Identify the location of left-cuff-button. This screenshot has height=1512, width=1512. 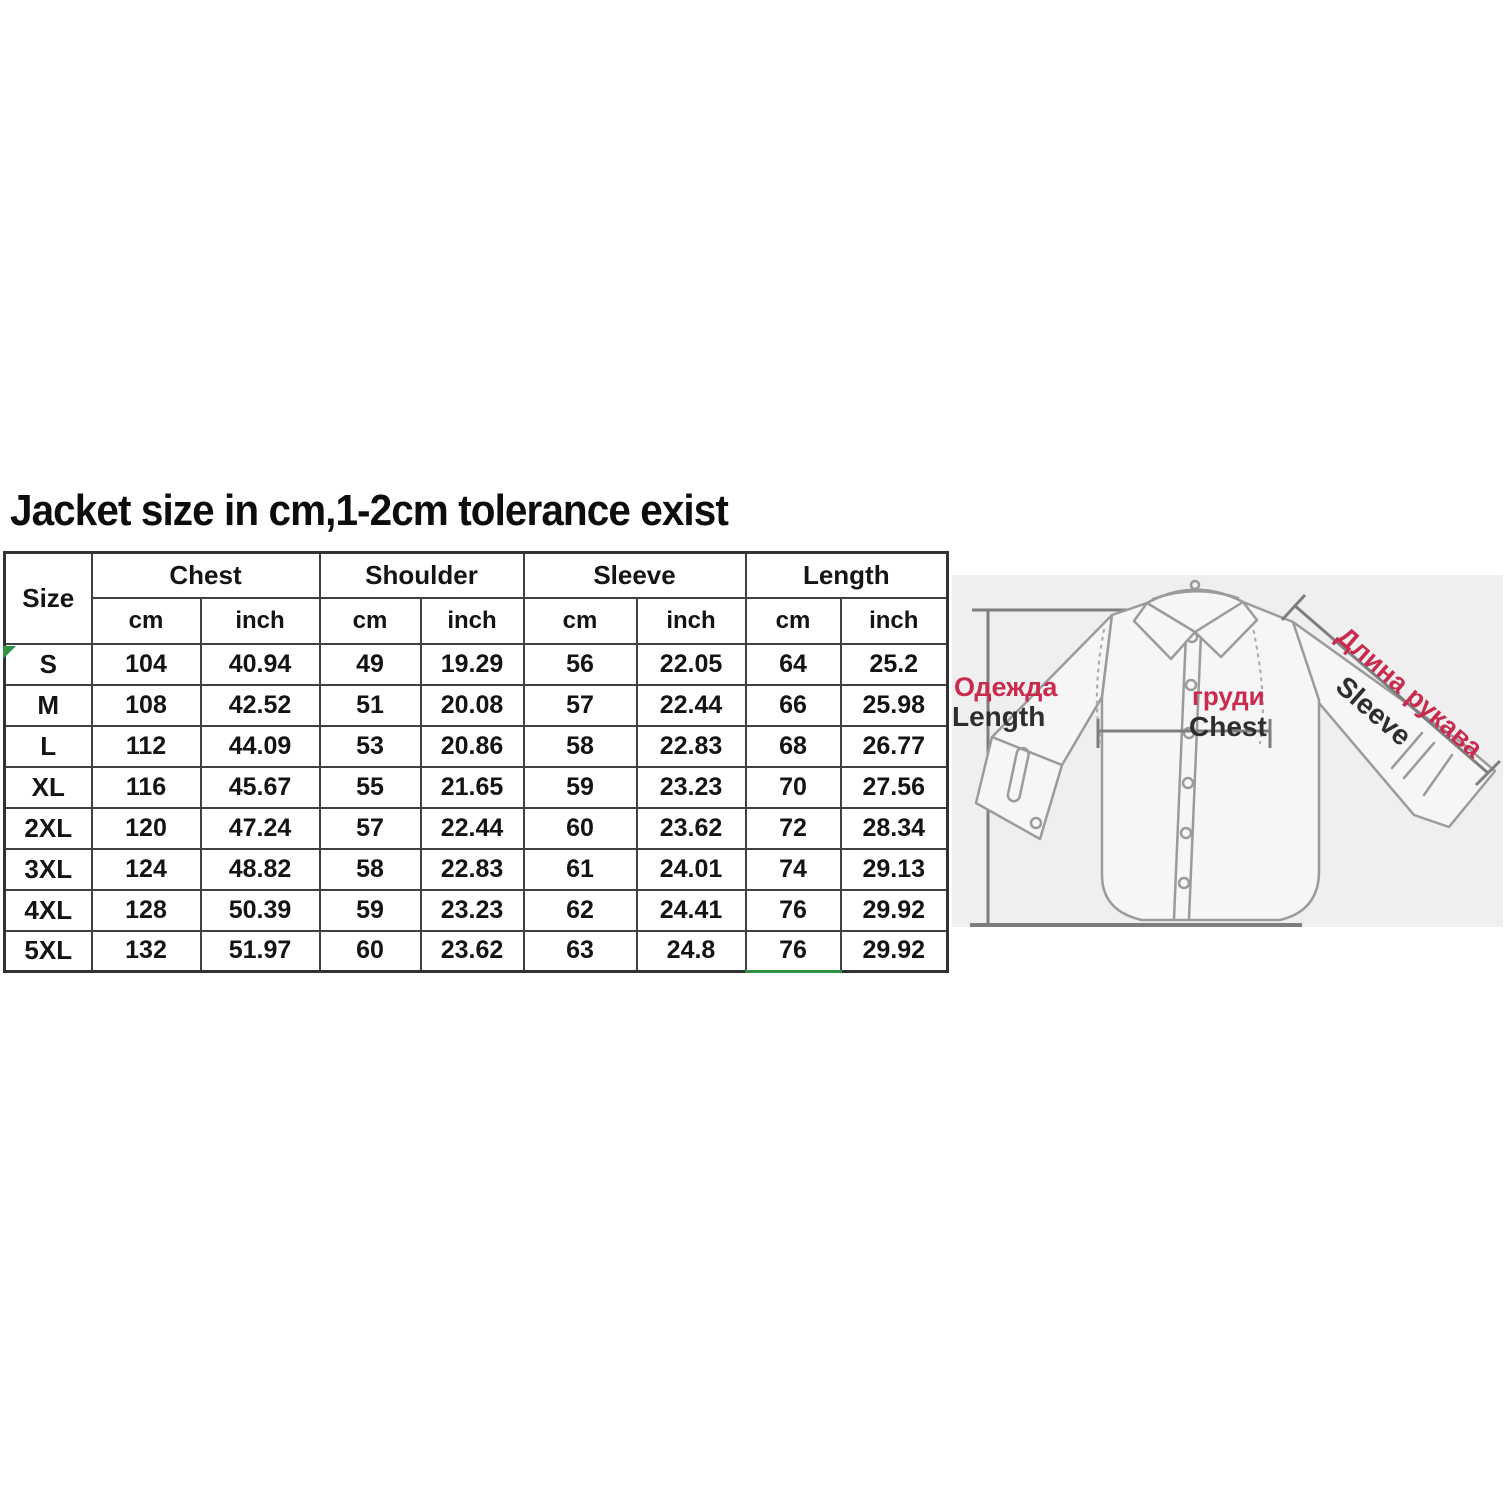
(1036, 823).